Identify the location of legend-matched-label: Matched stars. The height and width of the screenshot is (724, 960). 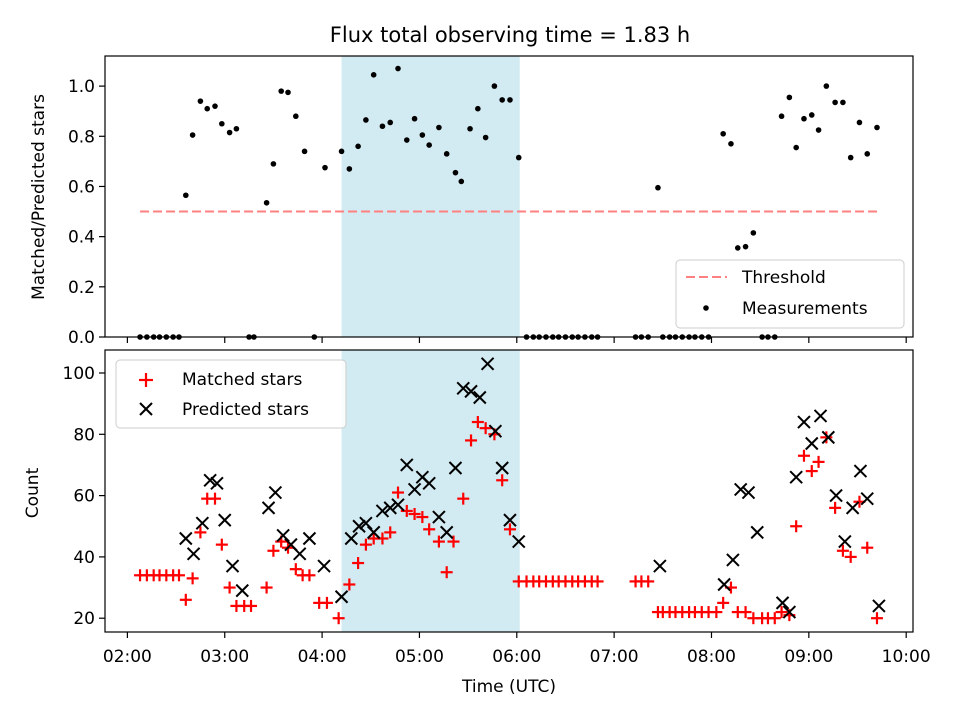
(242, 380).